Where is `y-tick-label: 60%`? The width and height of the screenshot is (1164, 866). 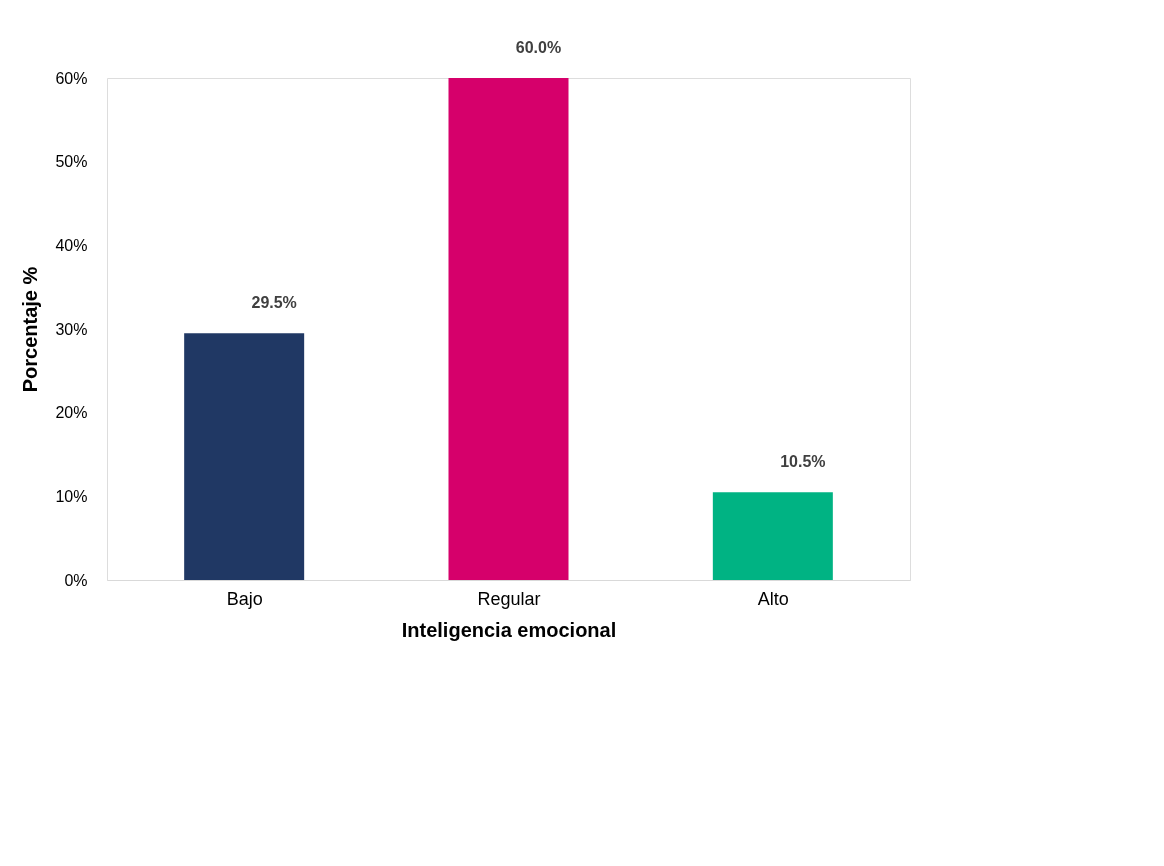 y-tick-label: 60% is located at coordinates (71, 78).